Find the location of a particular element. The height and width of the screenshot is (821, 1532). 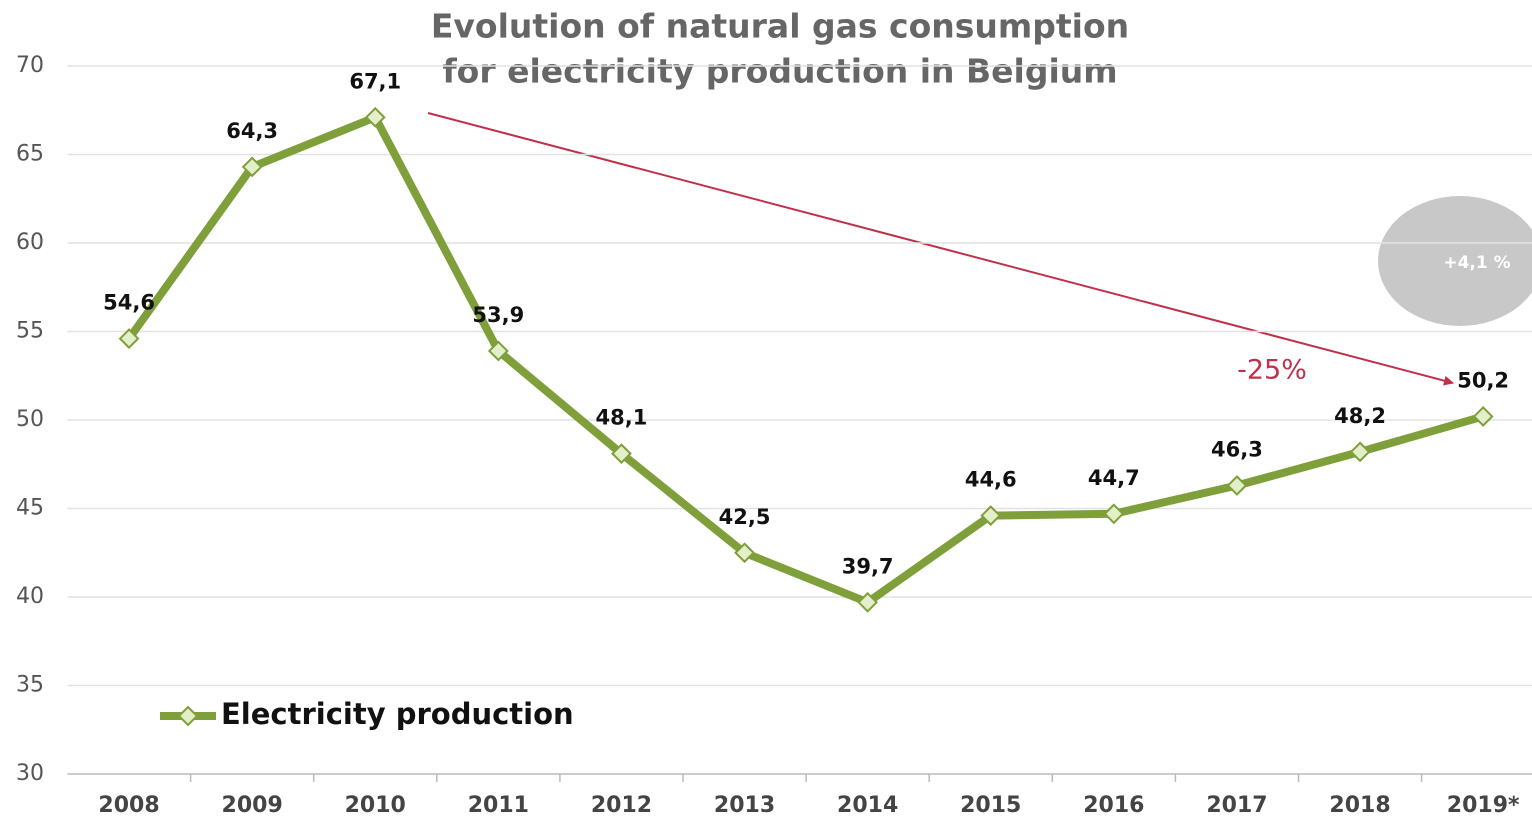

y-tick-label: 70 is located at coordinates (30, 65).